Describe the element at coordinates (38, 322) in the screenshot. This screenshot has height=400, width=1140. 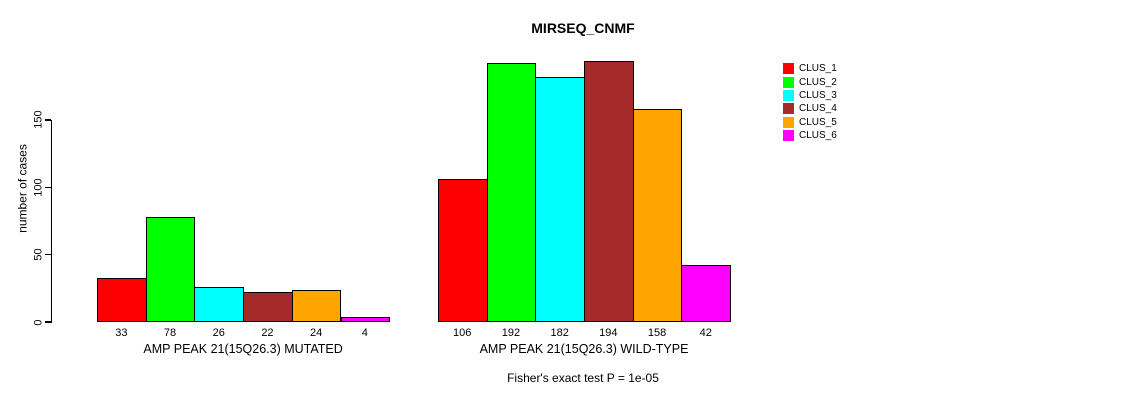
I see `y-tick-label: 0` at that location.